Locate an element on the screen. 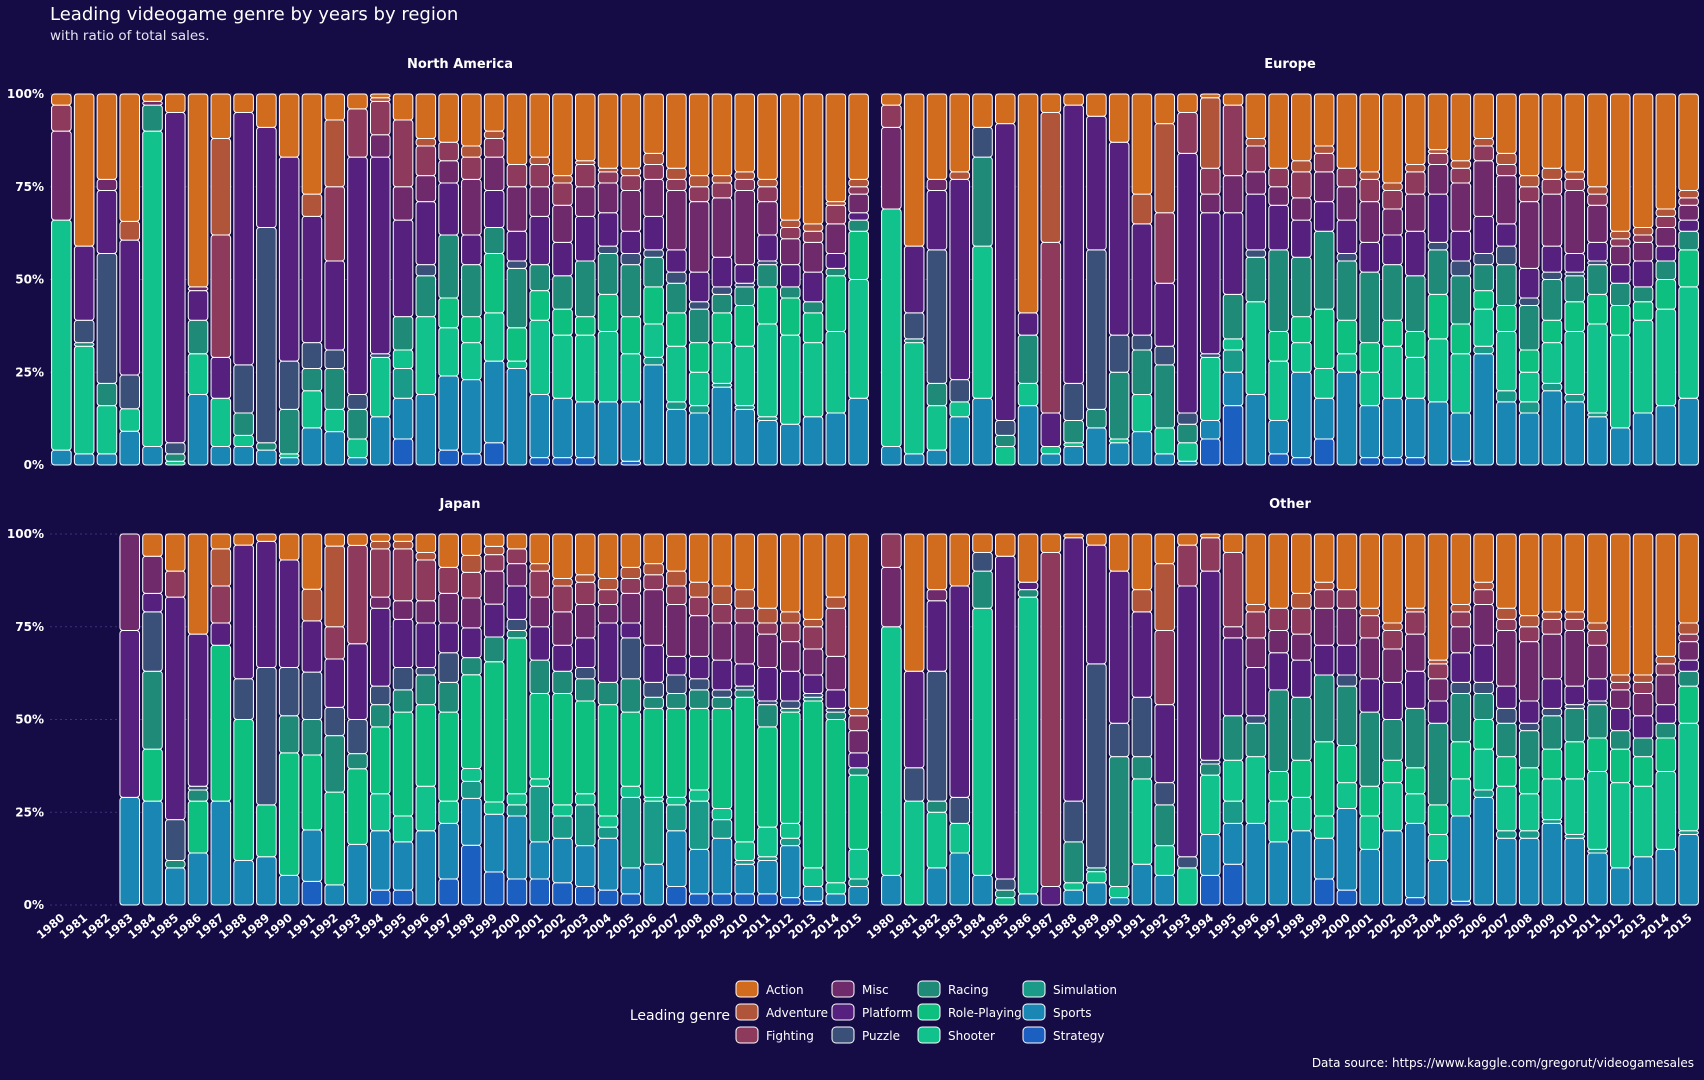 The width and height of the screenshot is (1704, 1080). legend-label: Racing is located at coordinates (968, 990).